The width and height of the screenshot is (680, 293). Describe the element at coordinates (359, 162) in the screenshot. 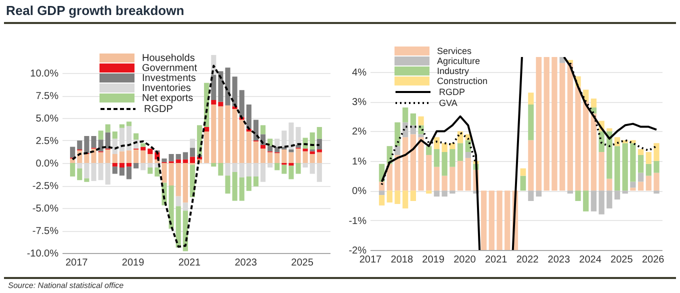

I see `y-tick-label: 1%` at that location.